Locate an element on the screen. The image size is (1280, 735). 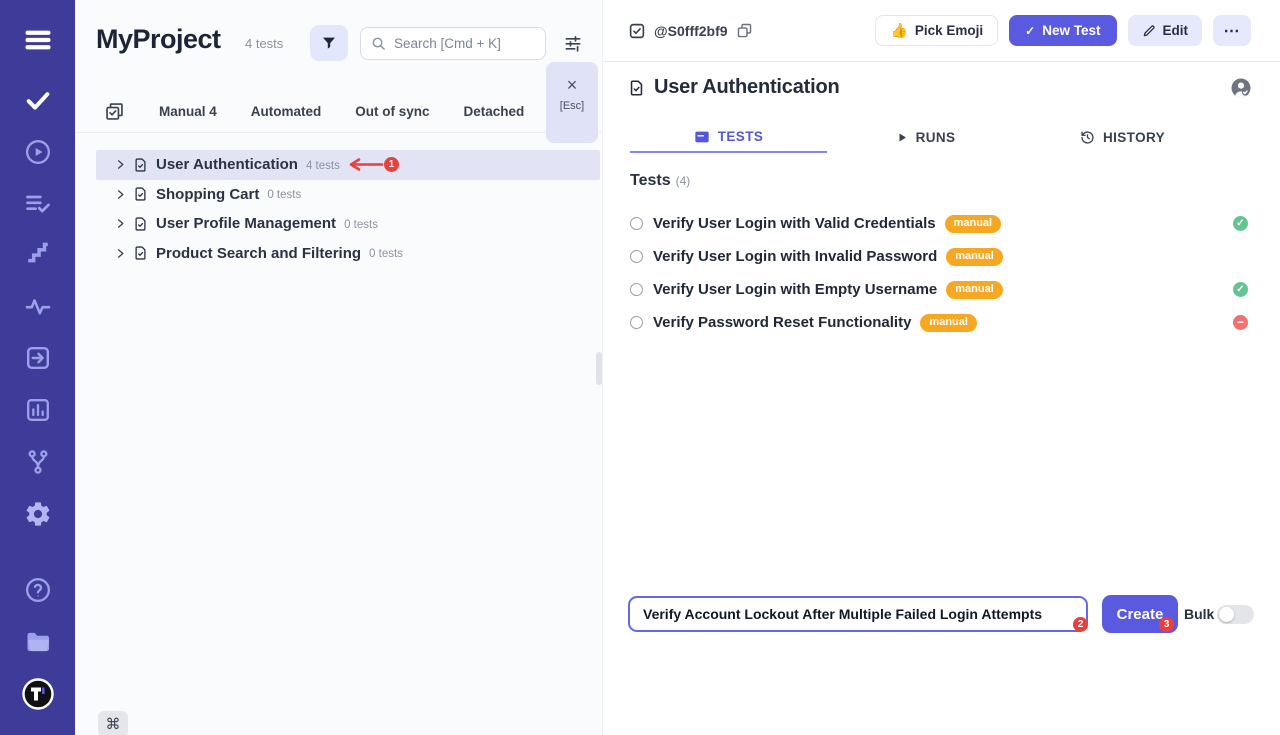
suite-topbar: @S0fff2bf9 👍 Pick Emoji ✓ New Test is located at coordinates (941, 31).